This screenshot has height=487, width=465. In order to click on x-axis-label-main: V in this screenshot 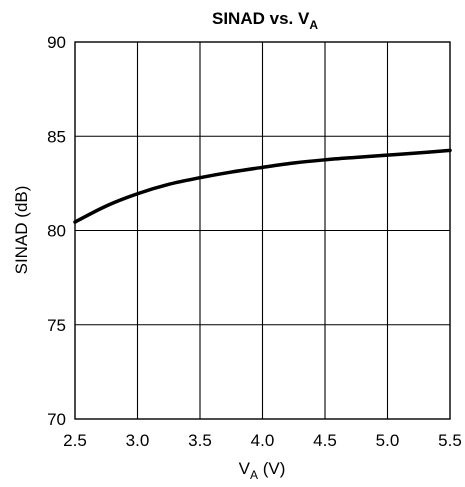, I will do `click(245, 468)`.